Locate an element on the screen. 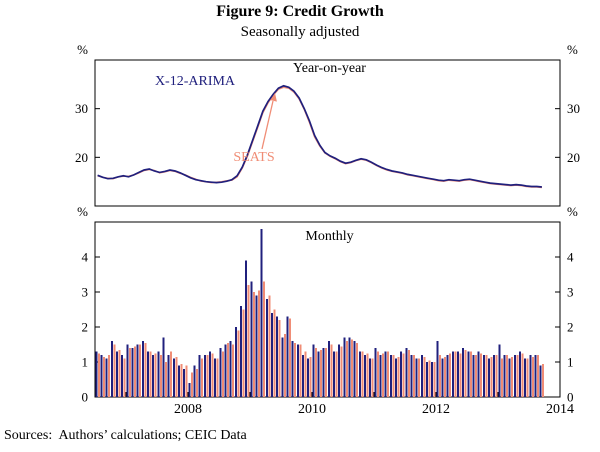 The height and width of the screenshot is (452, 600). y-tick-label: 4 is located at coordinates (85, 257).